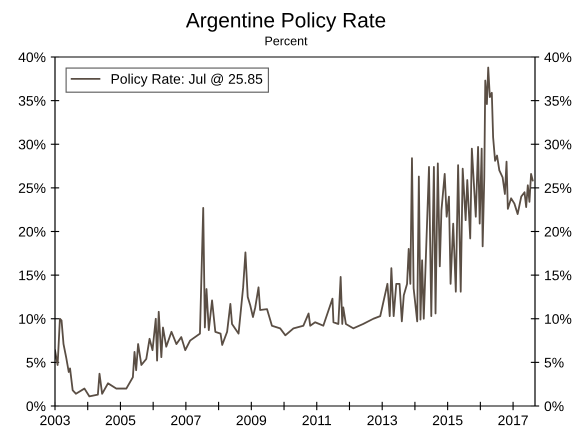 This screenshot has height=430, width=572. Describe the element at coordinates (55, 420) in the screenshot. I see `x-tick-label: 2003` at that location.